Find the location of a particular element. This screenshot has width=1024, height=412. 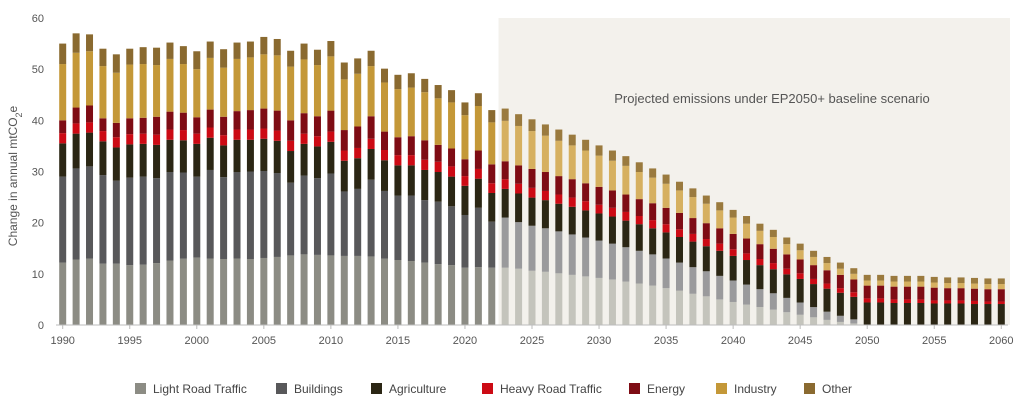

y-axis-label: Change in annual mtCO2e is located at coordinates (15, 175).